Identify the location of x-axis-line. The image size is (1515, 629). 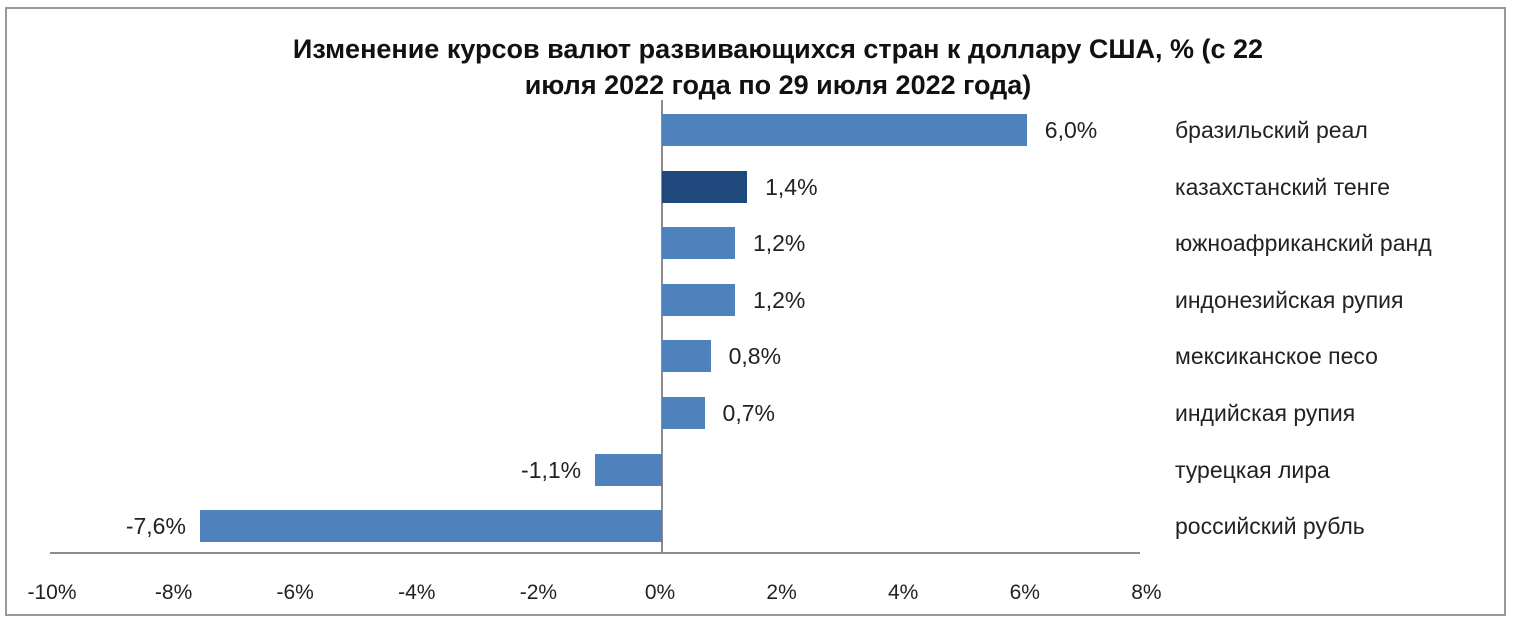
(595, 553).